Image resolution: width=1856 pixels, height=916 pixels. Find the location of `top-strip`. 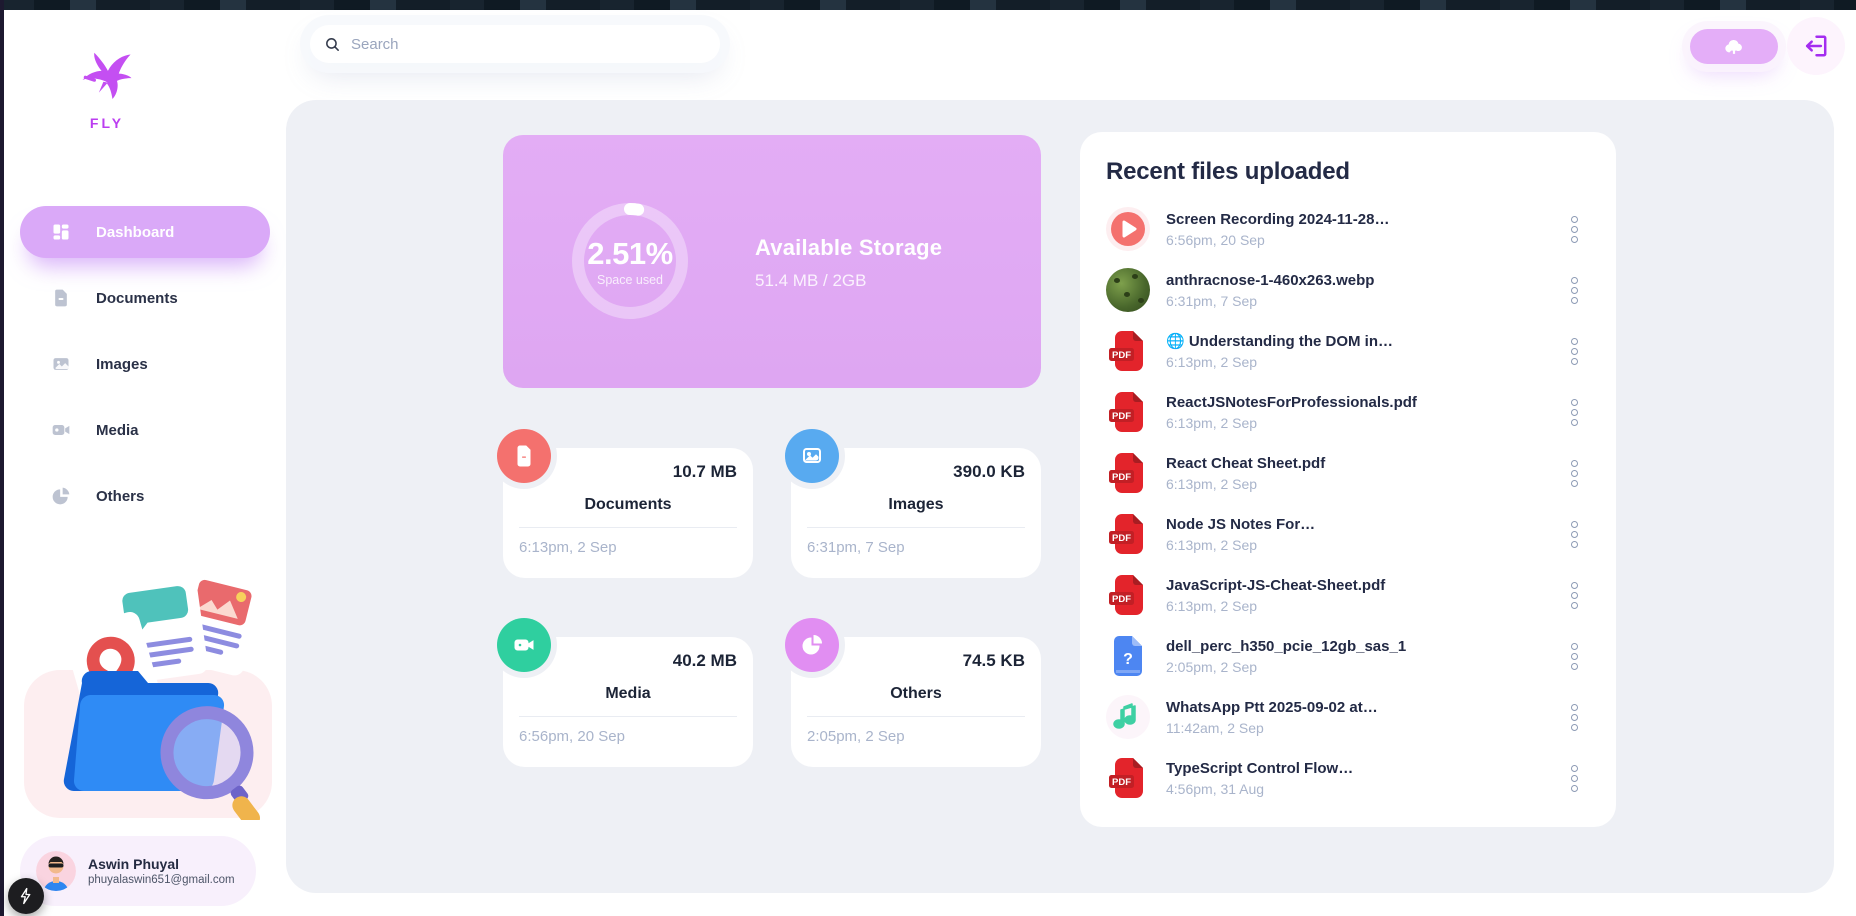

top-strip is located at coordinates (928, 5).